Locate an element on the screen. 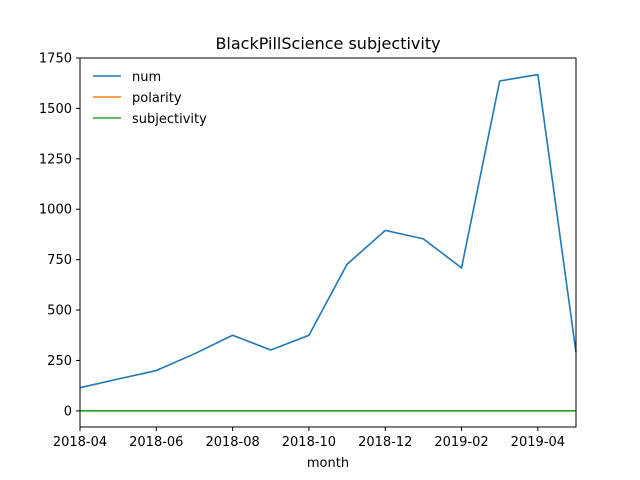  x-tick-label: 2018-06 is located at coordinates (156, 442).